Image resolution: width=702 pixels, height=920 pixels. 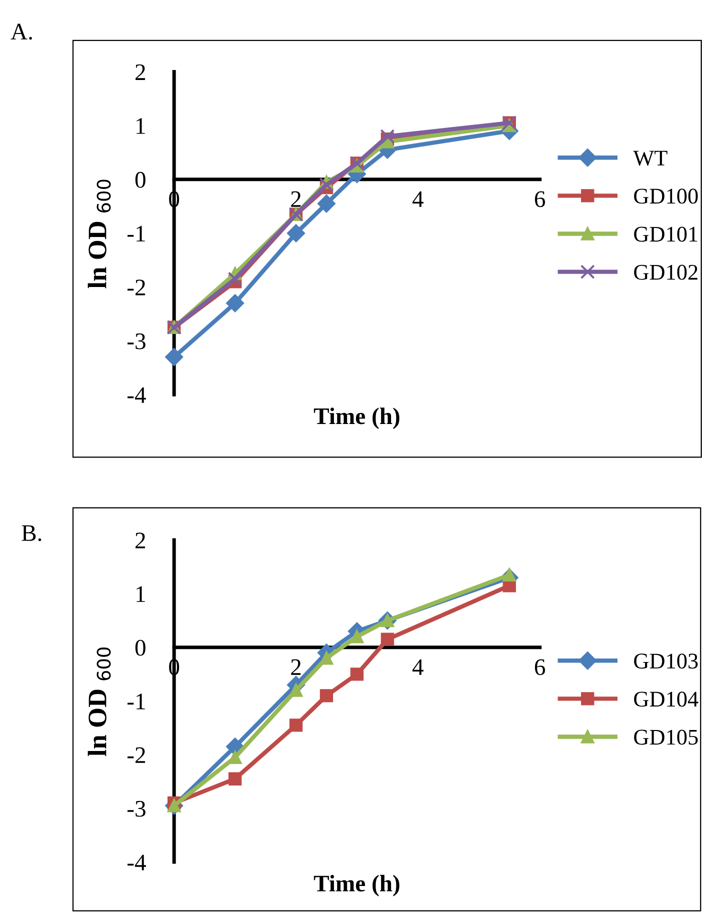 What do you see at coordinates (666, 272) in the screenshot?
I see `legend-label: GD102` at bounding box center [666, 272].